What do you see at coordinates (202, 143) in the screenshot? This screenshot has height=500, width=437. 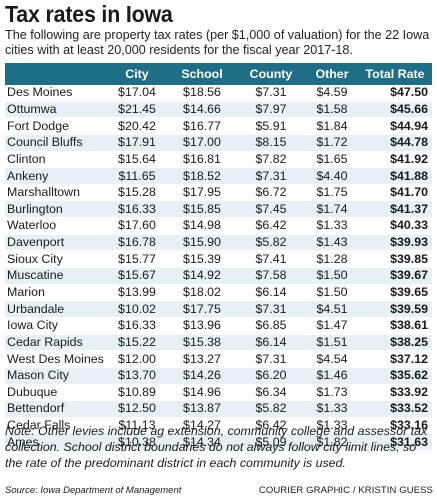 I see `cell-school-rate: $17.00` at bounding box center [202, 143].